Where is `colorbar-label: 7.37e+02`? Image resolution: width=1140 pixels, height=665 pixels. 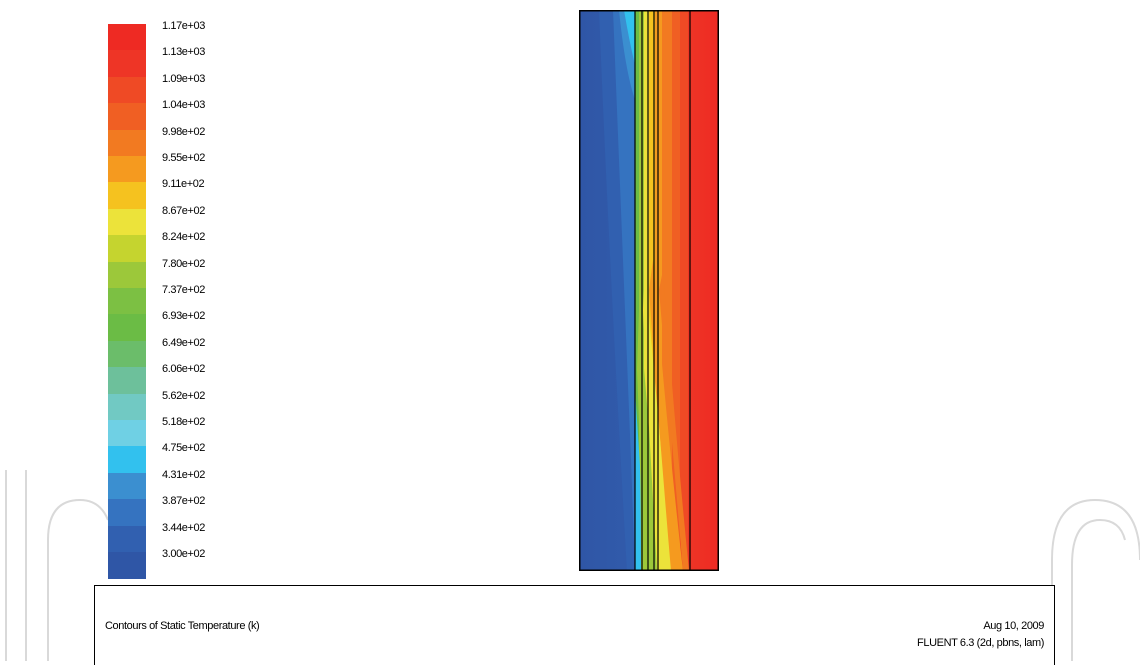 colorbar-label: 7.37e+02 is located at coordinates (183, 290).